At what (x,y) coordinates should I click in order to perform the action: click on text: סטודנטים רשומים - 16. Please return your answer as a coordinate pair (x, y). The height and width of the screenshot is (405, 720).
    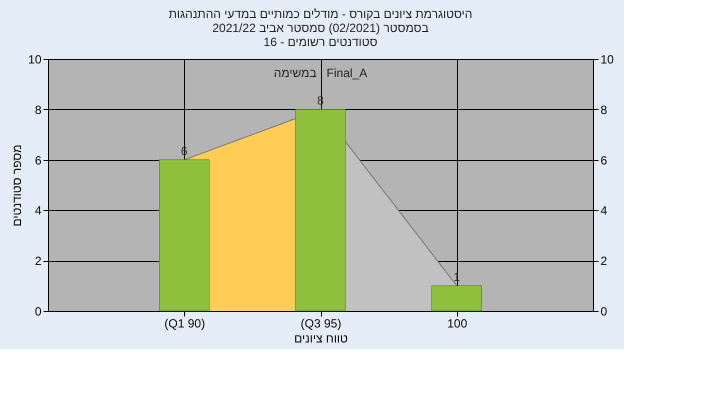
    Looking at the image, I should click on (321, 42).